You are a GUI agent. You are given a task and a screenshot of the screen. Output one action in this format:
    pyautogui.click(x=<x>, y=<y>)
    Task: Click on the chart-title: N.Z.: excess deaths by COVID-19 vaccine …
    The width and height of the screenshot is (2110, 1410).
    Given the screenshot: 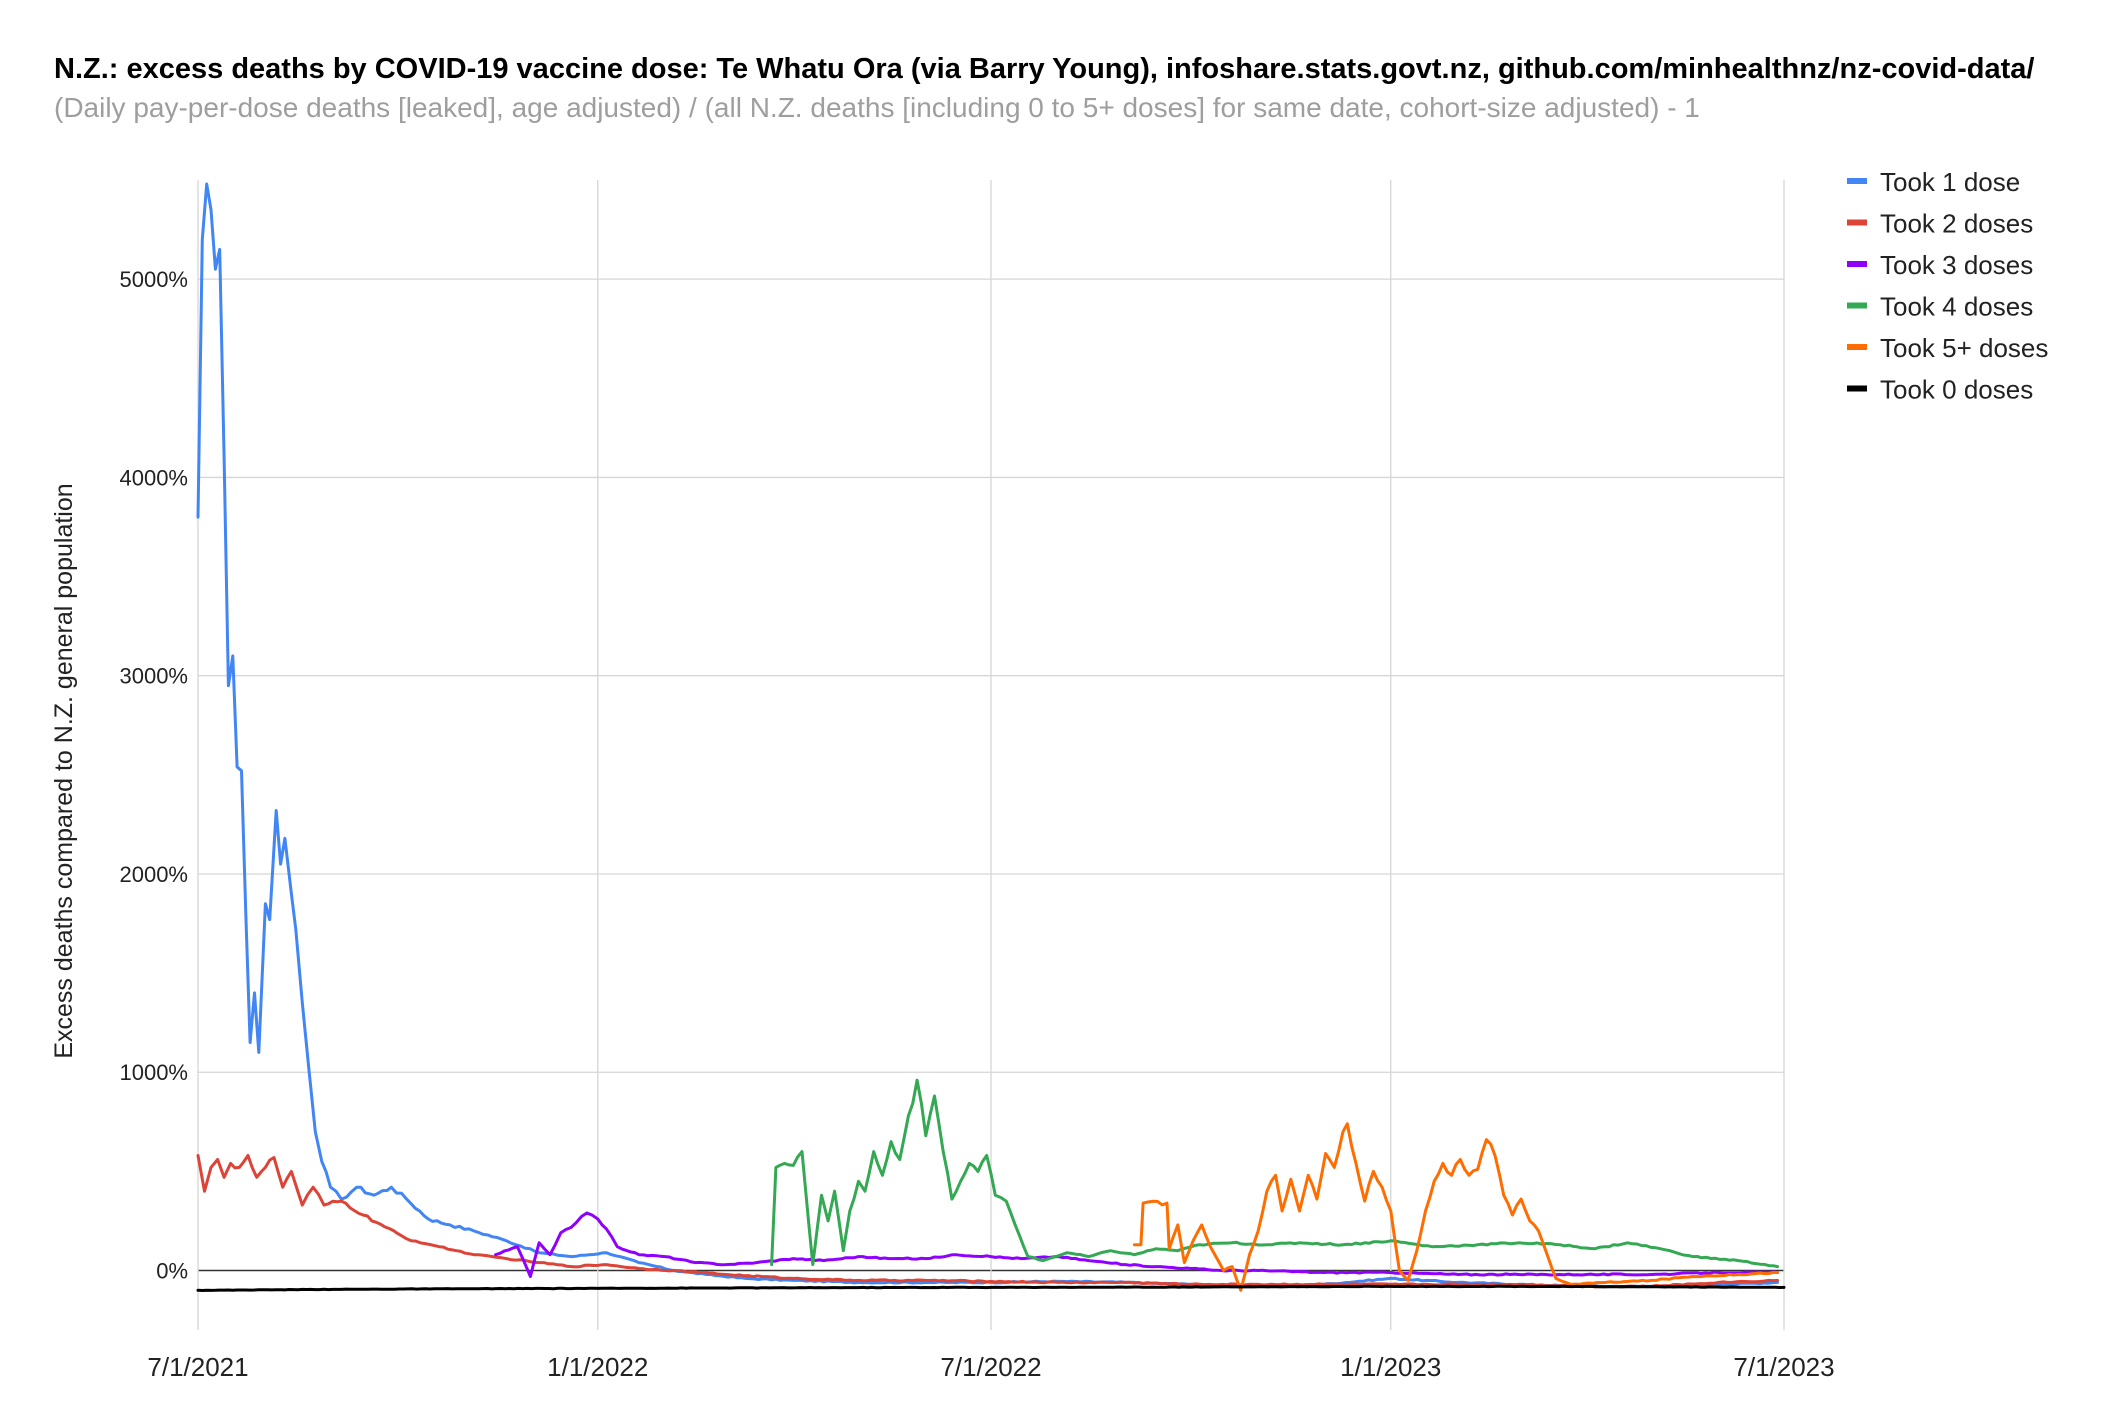 What is the action you would take?
    pyautogui.click(x=1044, y=69)
    